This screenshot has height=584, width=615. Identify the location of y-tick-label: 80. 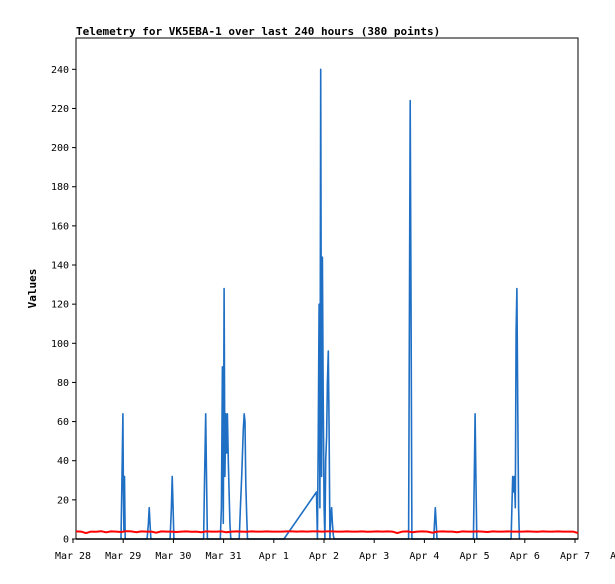
(63, 383).